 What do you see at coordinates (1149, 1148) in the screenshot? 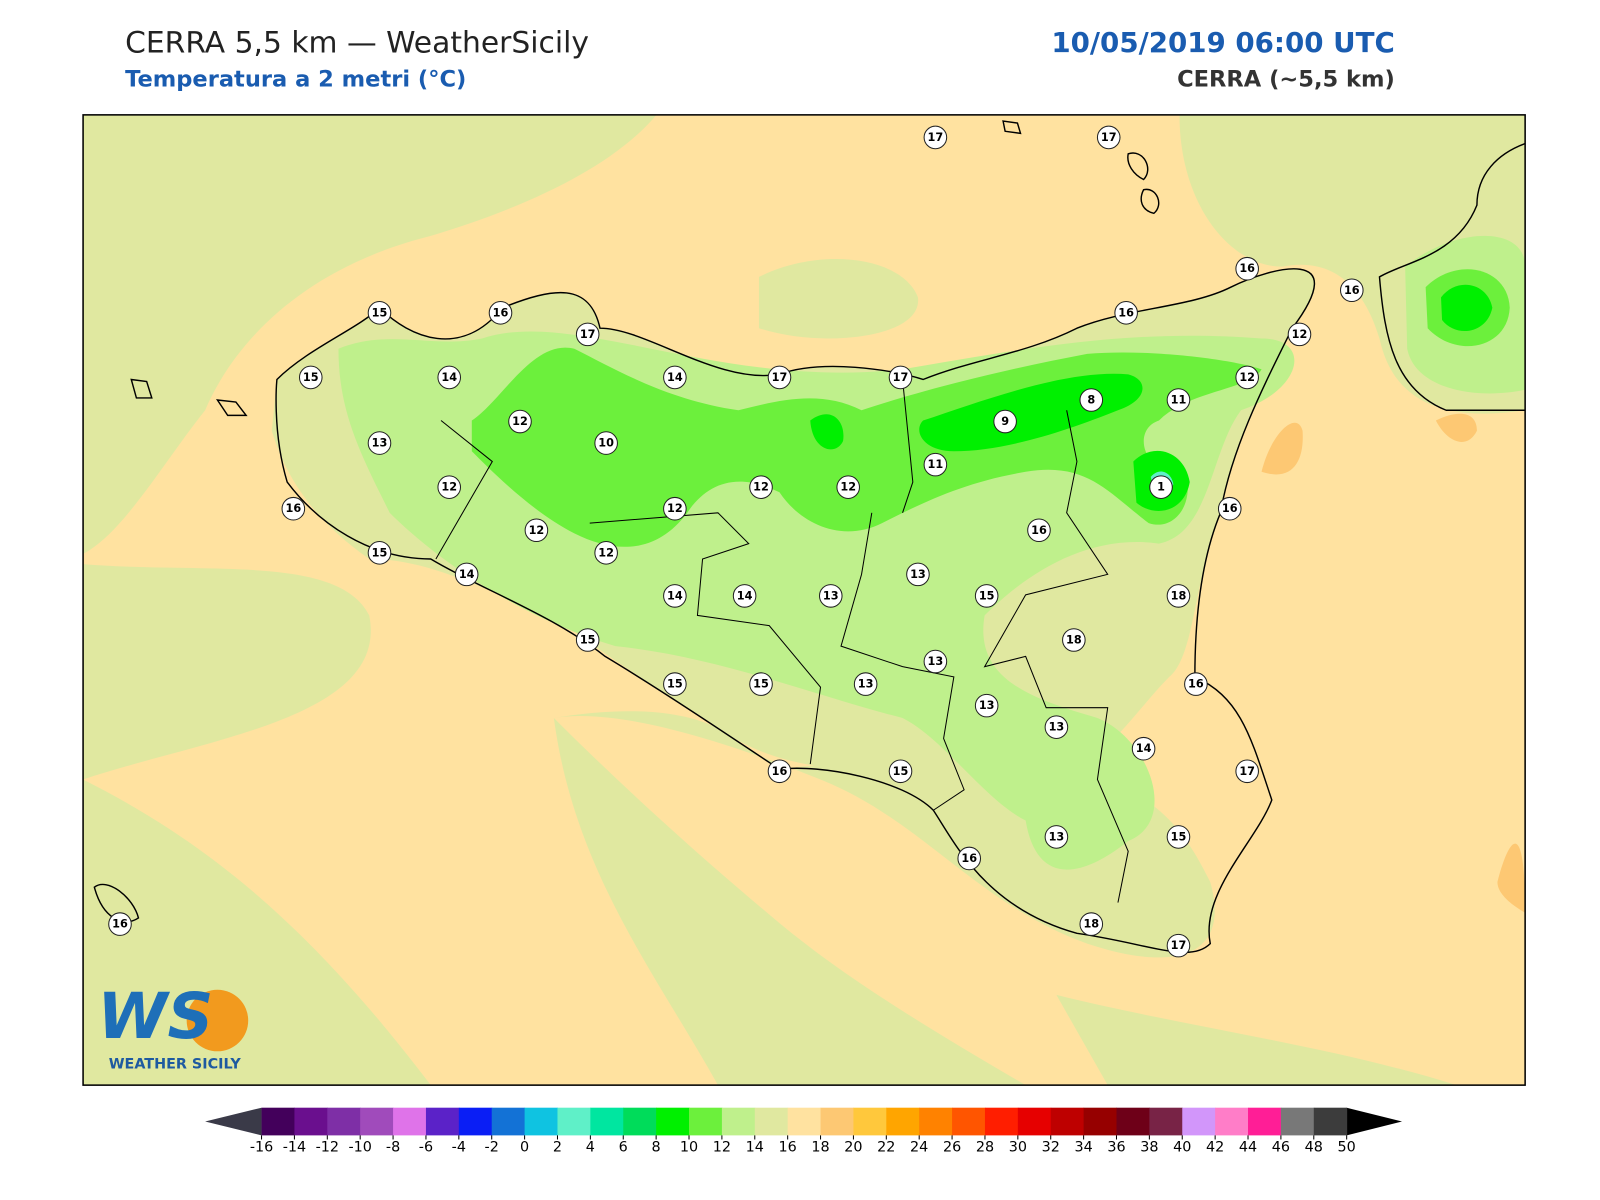
I see `colorbar-tick-label: 38` at bounding box center [1149, 1148].